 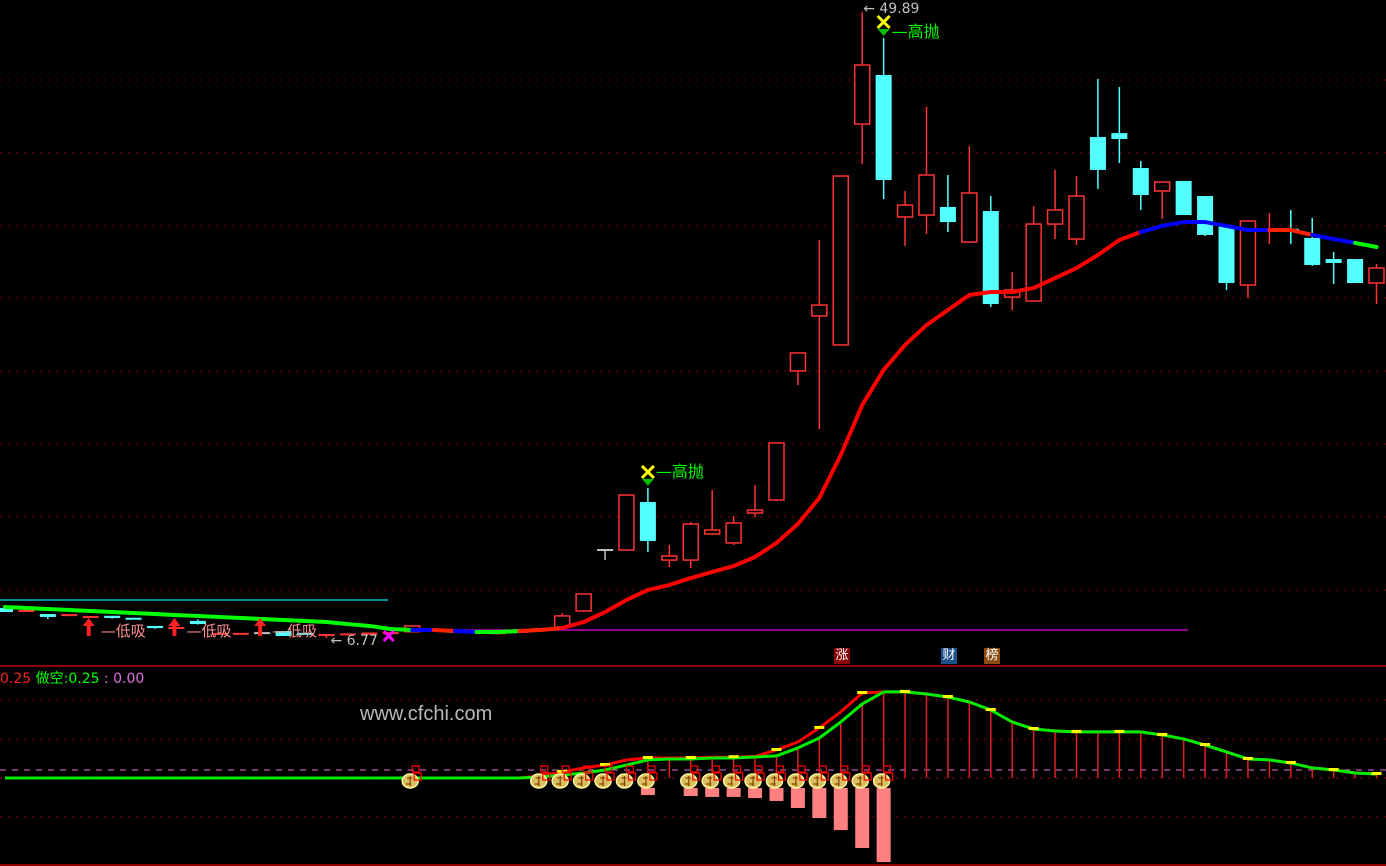 I want to click on indicator-long-value: 0.25, so click(x=16, y=679).